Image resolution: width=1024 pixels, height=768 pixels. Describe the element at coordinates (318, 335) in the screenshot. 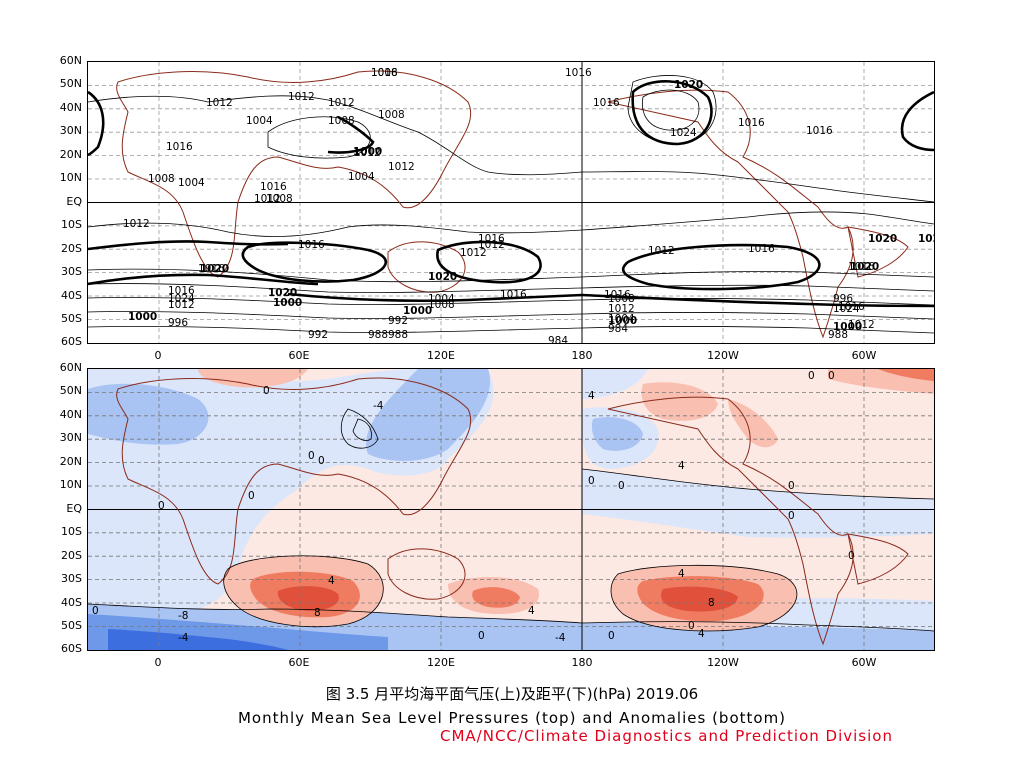

I see `contour-label: 992` at that location.